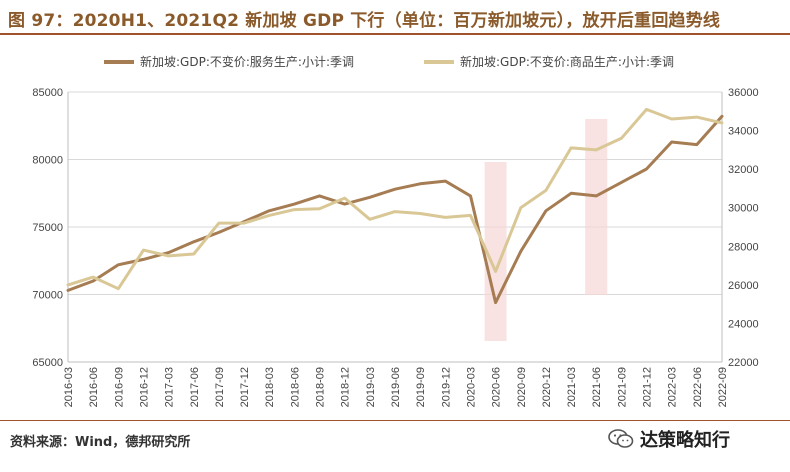  Describe the element at coordinates (47, 228) in the screenshot. I see `y-left-tick-label: 75000` at that location.